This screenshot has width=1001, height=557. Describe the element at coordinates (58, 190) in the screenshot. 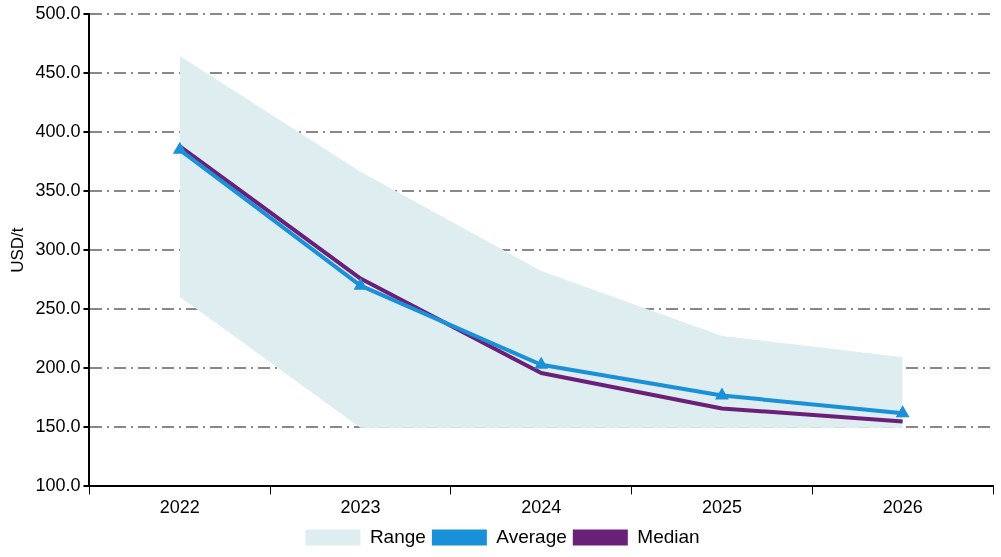

I see `y-tick-label: 350.0` at that location.